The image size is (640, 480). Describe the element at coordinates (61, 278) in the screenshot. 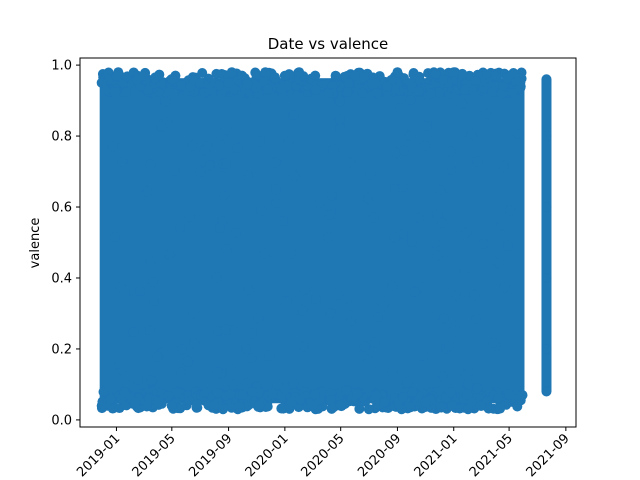

I see `y-tick-label: 0.4` at that location.